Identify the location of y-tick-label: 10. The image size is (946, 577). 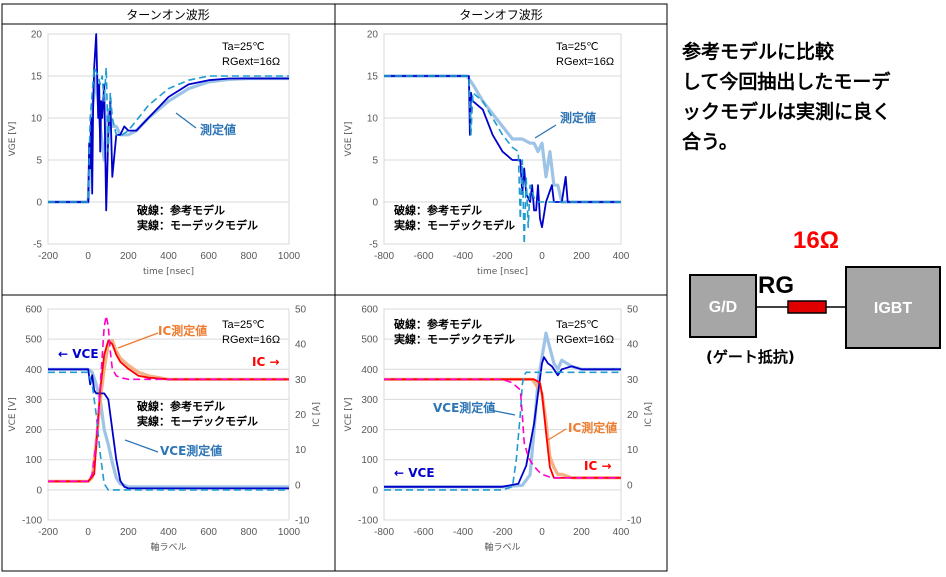
(373, 119).